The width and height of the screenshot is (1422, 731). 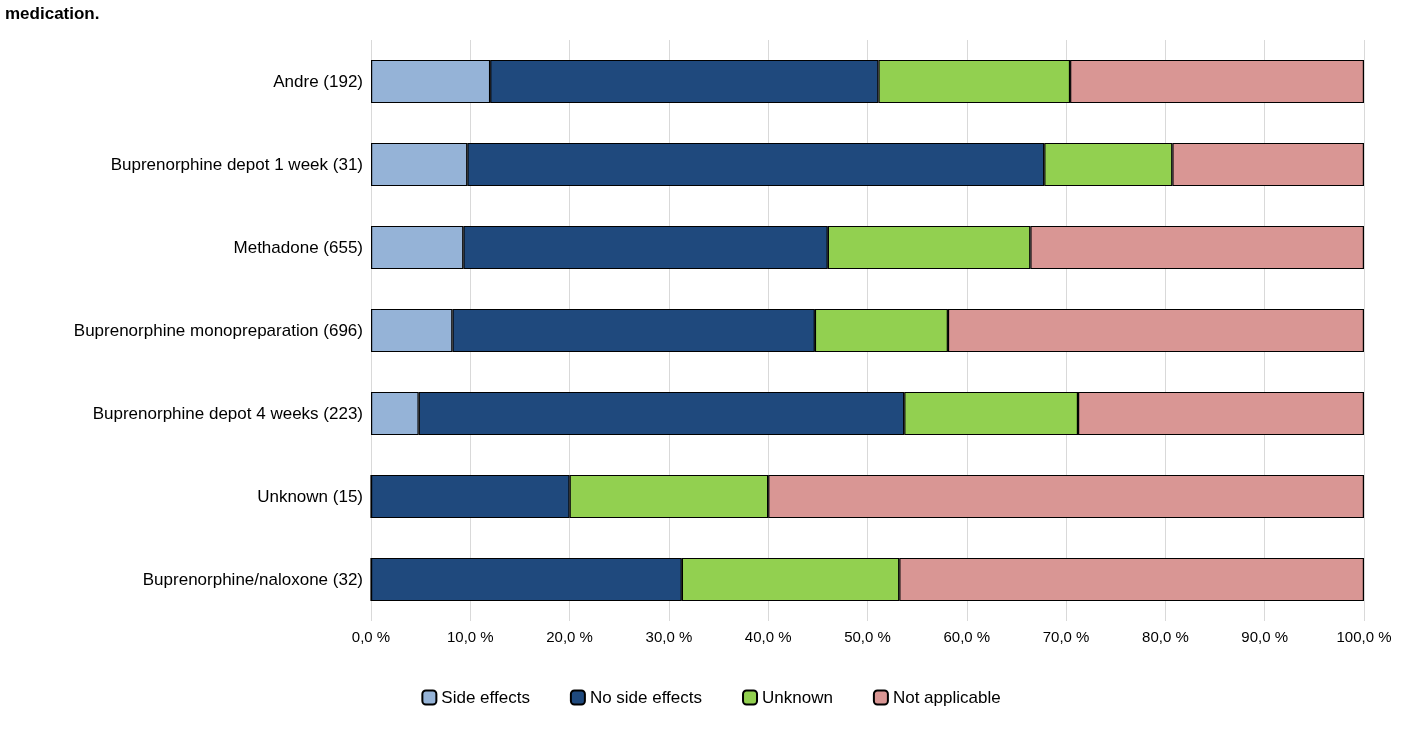 I want to click on legend-label: Not applicable, so click(x=946, y=697).